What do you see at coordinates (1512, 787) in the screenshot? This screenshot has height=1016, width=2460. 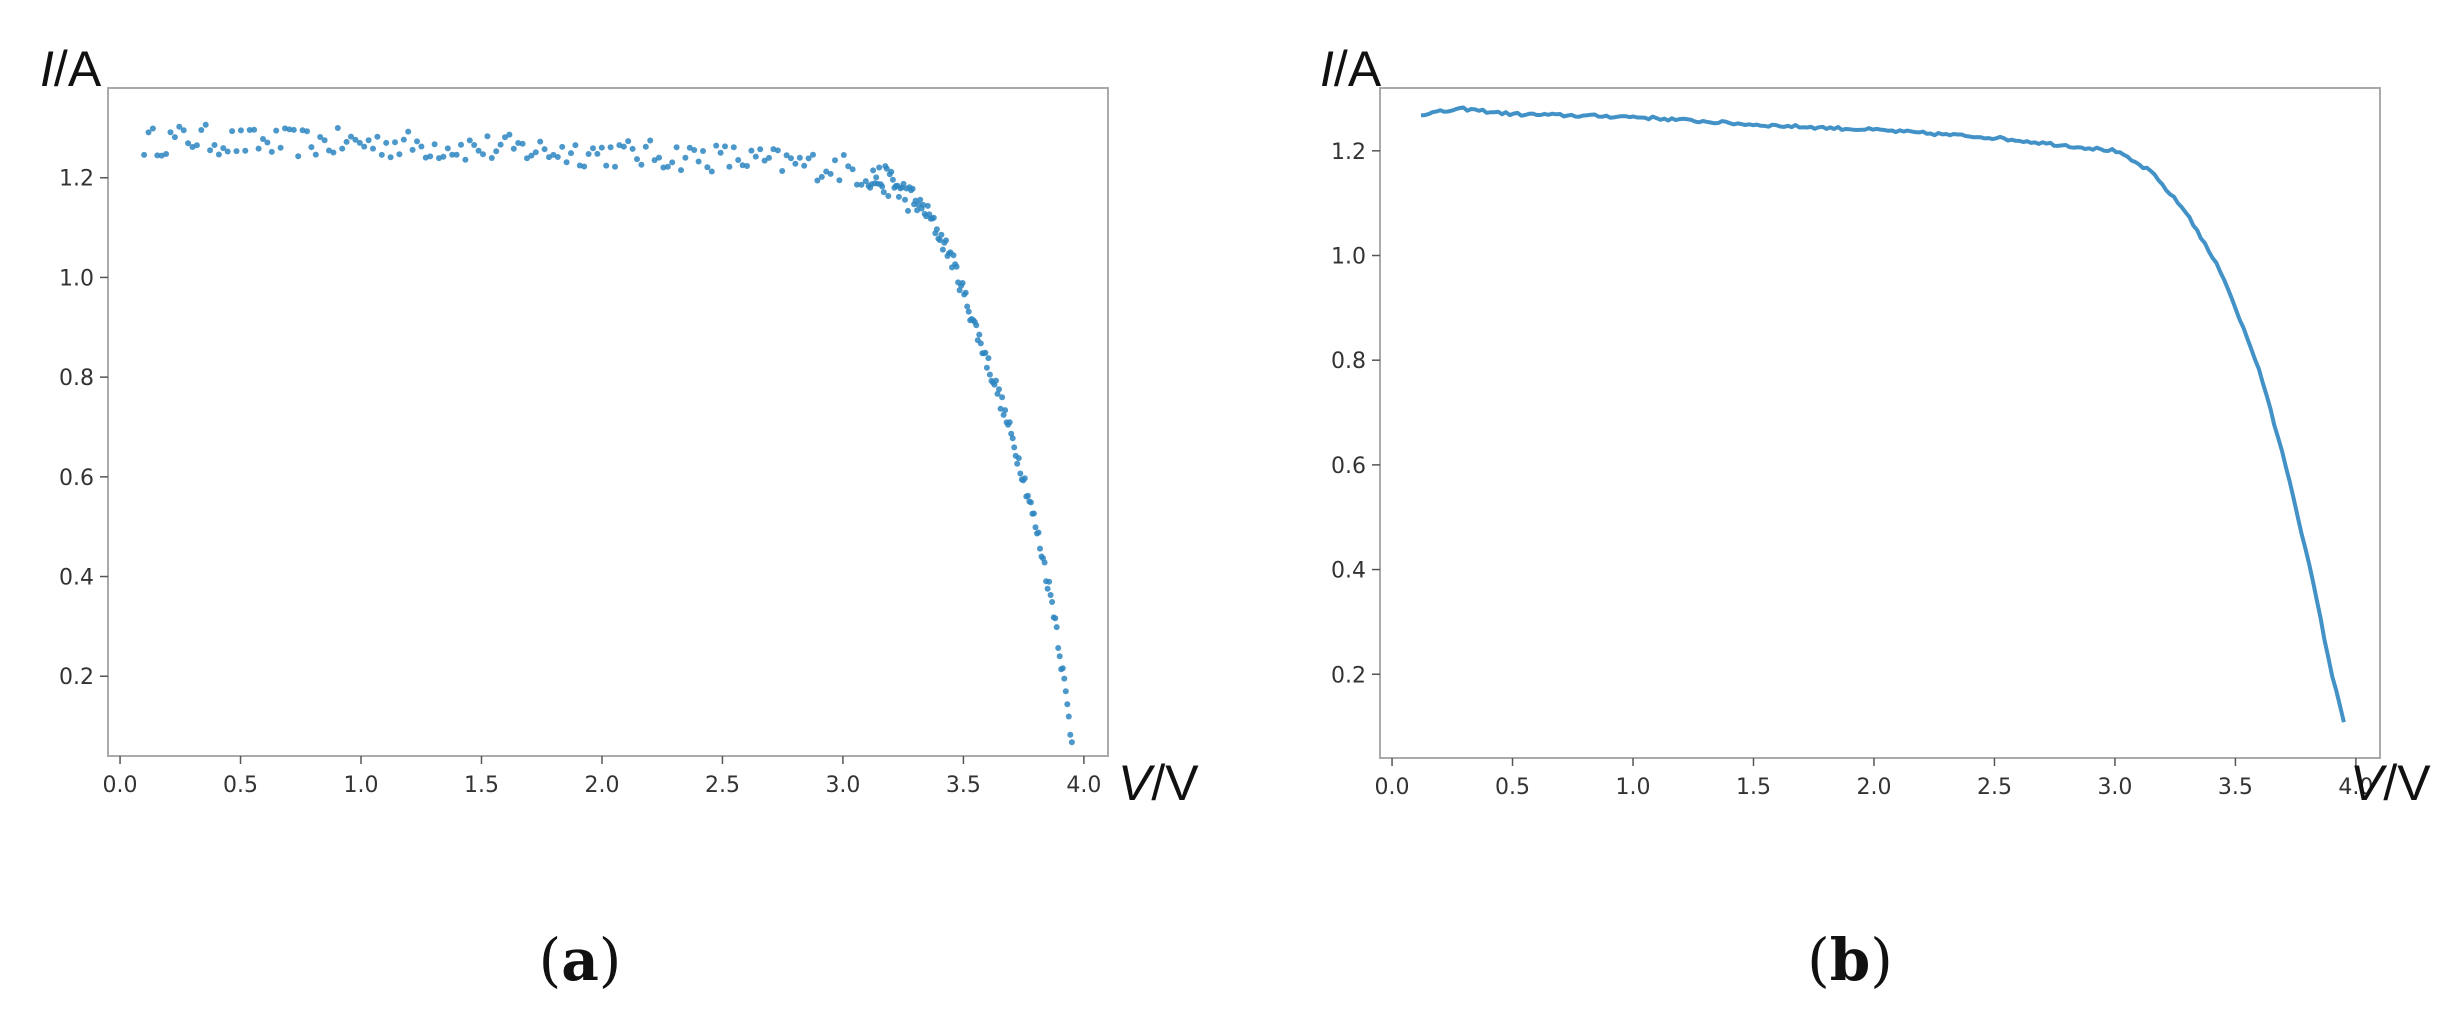 I see `x-tick-label: 0.5` at bounding box center [1512, 787].